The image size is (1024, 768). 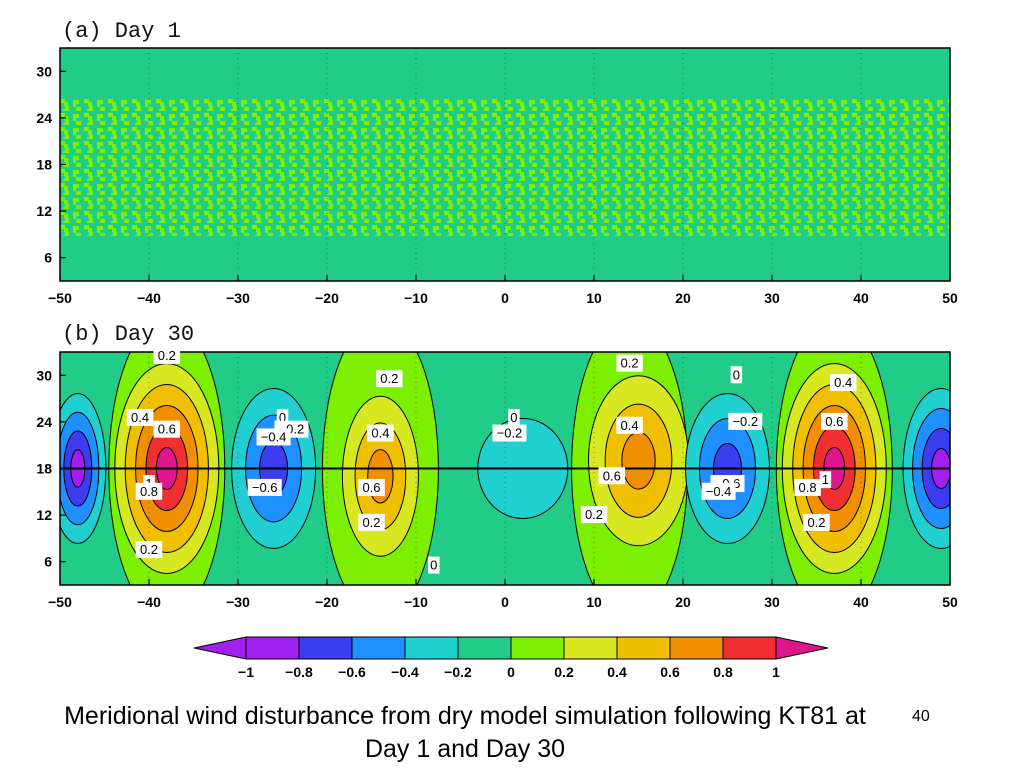 I want to click on colorbar-label: −0.2, so click(x=458, y=672).